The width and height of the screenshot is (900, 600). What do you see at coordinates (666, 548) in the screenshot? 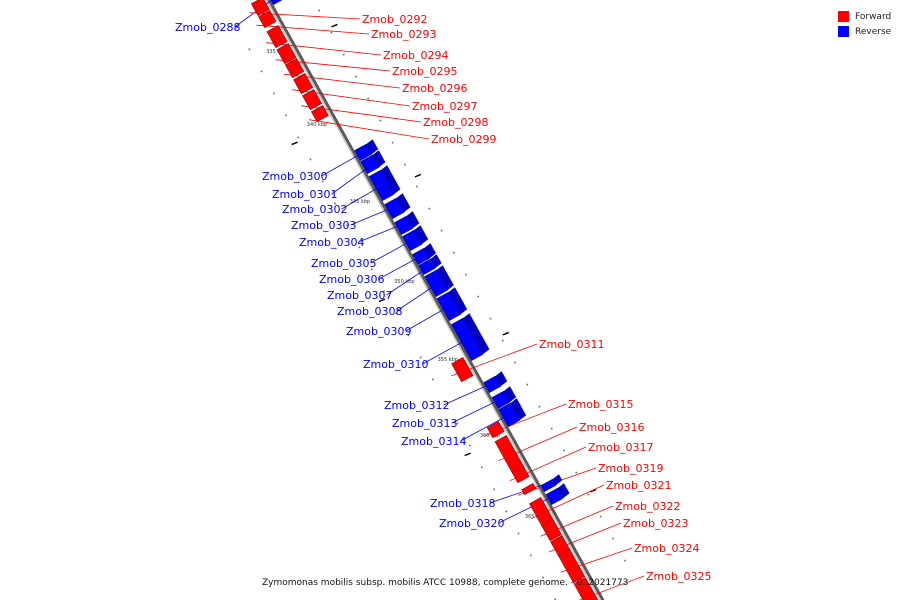
I see `gene-label: Zmob_0324` at bounding box center [666, 548].